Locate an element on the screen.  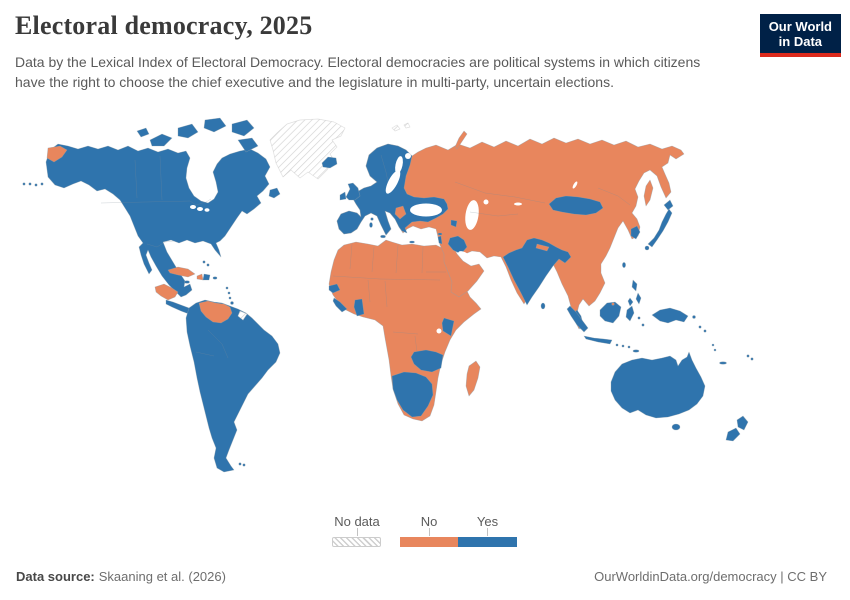
region-tasmania is located at coordinates (676, 427).